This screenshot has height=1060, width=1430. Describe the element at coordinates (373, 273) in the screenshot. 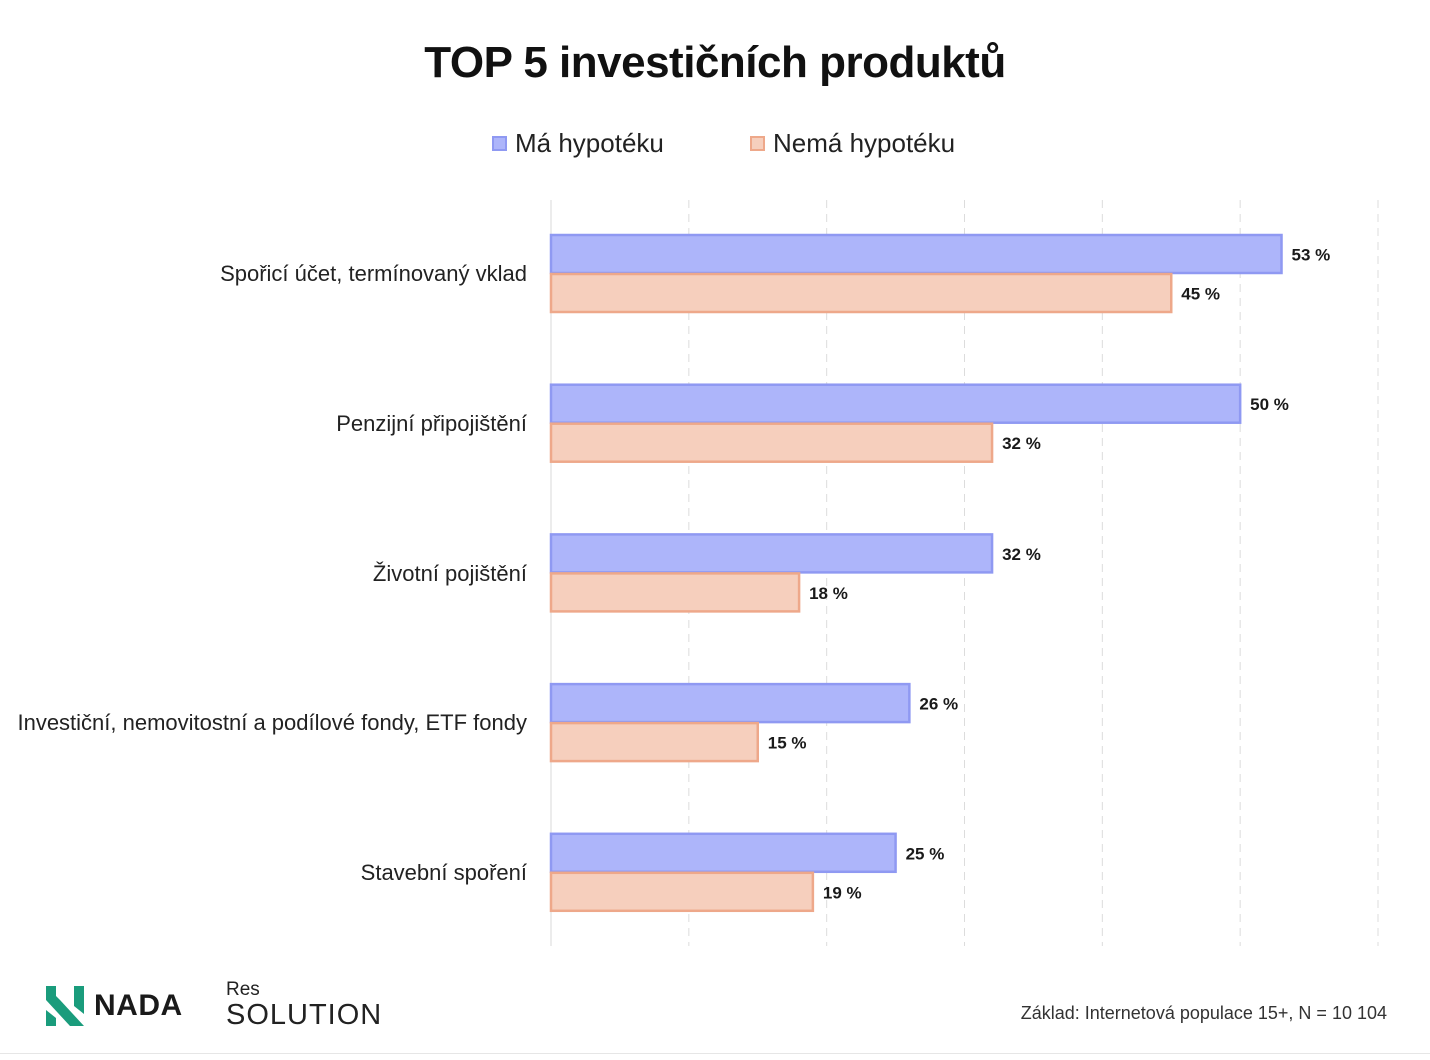

I see `category-label: Spořicí účet, termínovaný vklad` at that location.